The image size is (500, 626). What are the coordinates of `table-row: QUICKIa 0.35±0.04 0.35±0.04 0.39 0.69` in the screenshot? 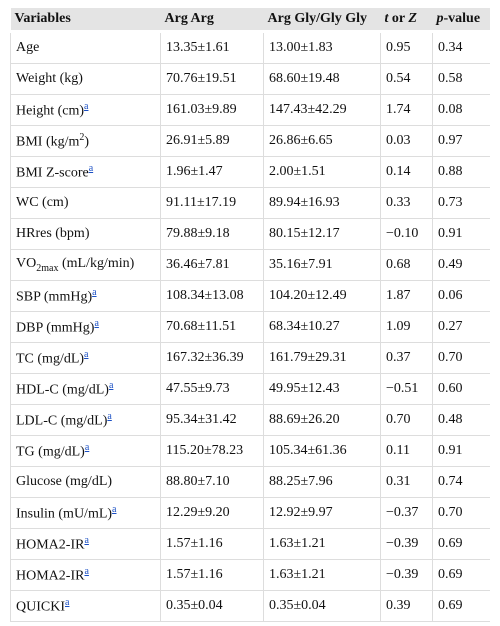 It's located at (250, 606).